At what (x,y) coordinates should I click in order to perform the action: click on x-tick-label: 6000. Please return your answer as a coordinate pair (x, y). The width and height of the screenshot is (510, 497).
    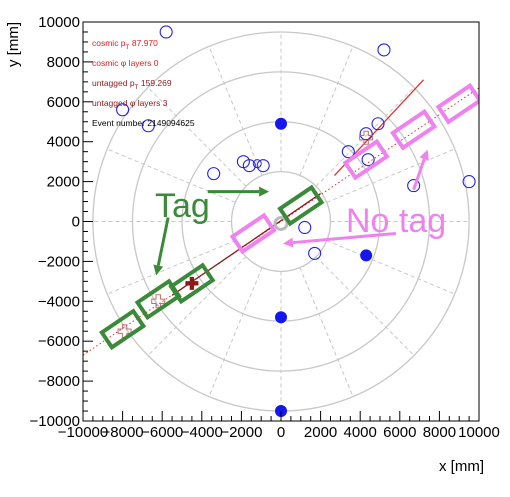
    Looking at the image, I should click on (399, 432).